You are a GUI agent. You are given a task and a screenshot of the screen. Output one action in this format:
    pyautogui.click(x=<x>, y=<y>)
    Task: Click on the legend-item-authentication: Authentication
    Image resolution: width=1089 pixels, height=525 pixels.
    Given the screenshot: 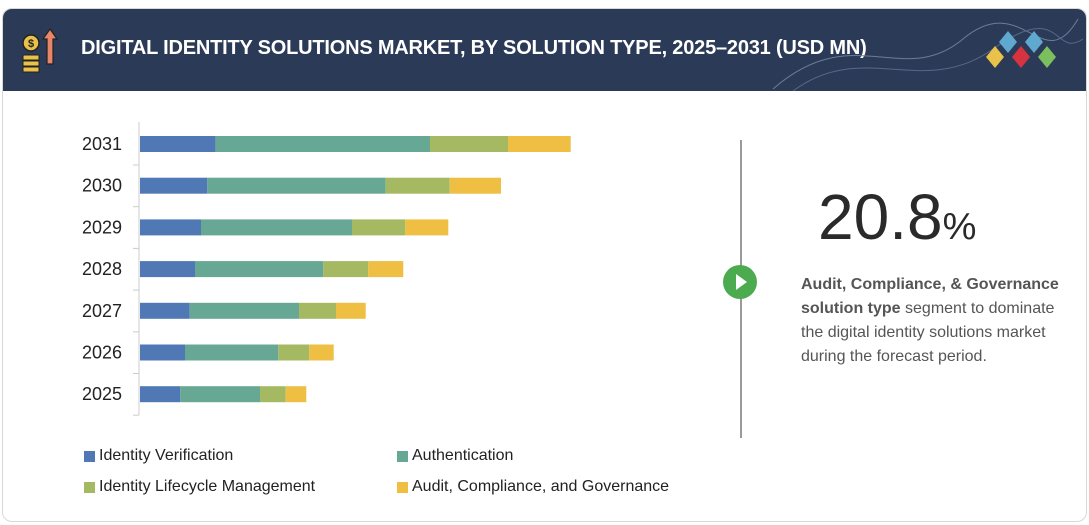 What is the action you would take?
    pyautogui.click(x=455, y=456)
    